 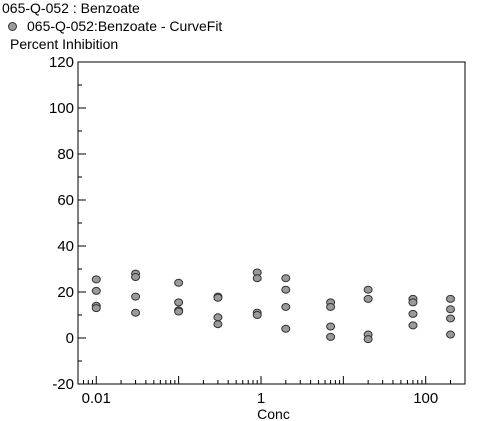 What do you see at coordinates (65, 200) in the screenshot?
I see `y-tick-label: 60` at bounding box center [65, 200].